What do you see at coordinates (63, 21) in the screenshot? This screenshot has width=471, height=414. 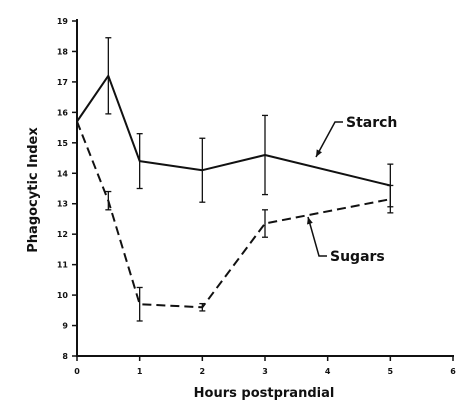 I see `y-tick-label: 19` at bounding box center [63, 21].